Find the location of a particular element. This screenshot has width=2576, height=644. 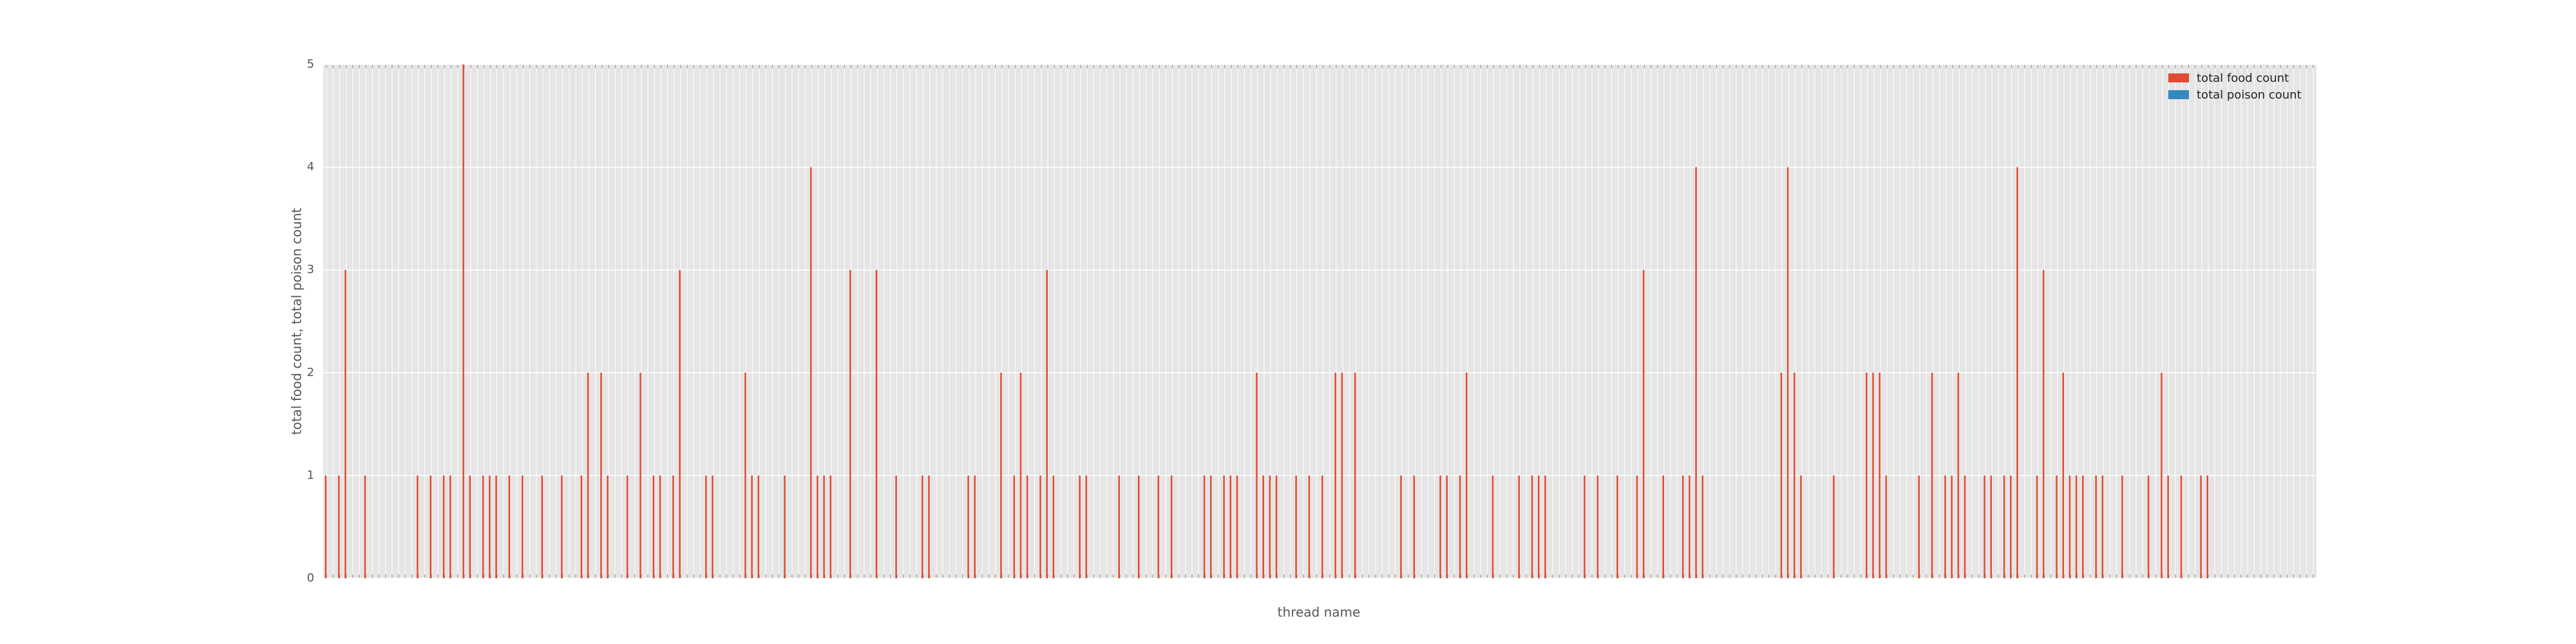

y-tick-label: 2 is located at coordinates (310, 372).